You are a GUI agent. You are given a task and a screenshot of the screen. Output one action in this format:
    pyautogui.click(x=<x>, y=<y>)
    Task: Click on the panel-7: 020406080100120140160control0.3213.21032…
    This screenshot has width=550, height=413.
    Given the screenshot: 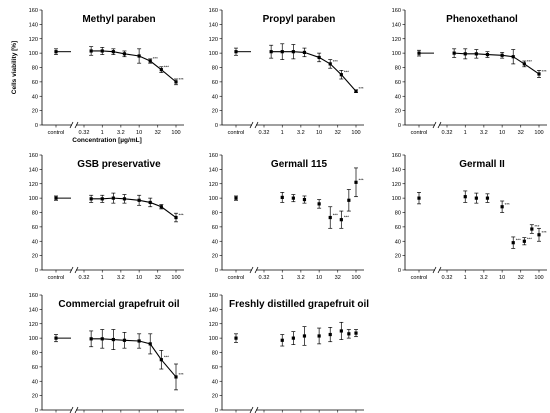 What is the action you would take?
    pyautogui.click(x=289, y=353)
    